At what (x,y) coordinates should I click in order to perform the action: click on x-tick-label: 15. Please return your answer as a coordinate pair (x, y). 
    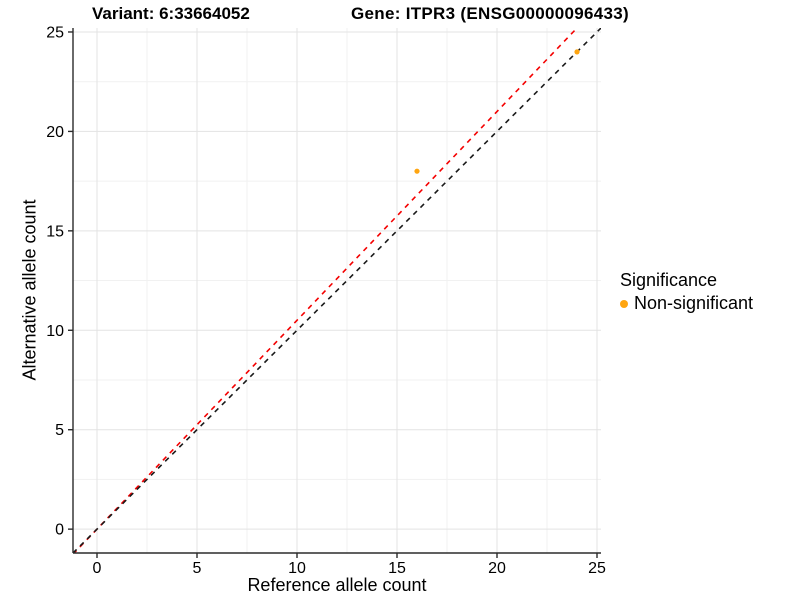
    Looking at the image, I should click on (397, 568).